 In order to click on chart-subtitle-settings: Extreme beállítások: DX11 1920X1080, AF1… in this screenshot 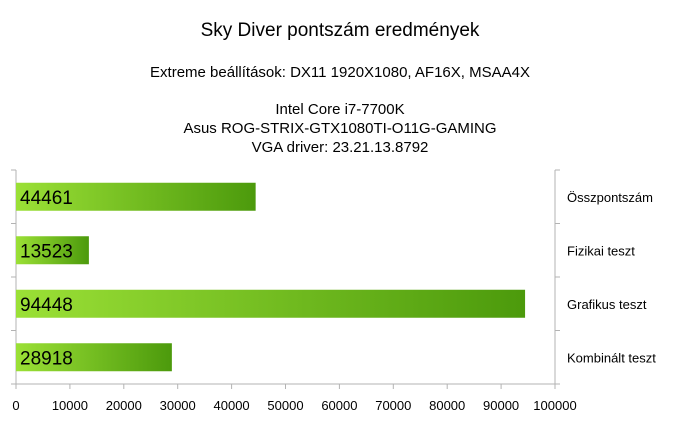, I will do `click(340, 72)`.